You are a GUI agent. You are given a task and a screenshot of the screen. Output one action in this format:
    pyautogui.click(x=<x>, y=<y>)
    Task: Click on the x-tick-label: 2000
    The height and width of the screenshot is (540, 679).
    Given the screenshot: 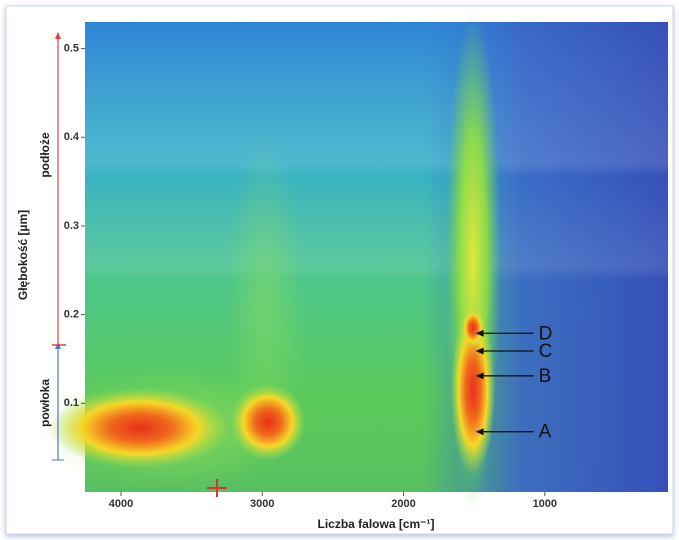 What is the action you would take?
    pyautogui.click(x=403, y=504)
    